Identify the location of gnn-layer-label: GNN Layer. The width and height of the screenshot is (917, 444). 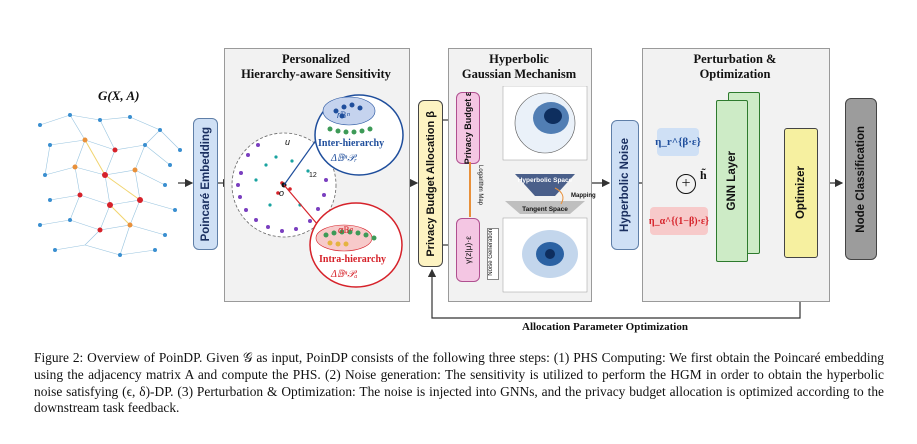
(732, 181).